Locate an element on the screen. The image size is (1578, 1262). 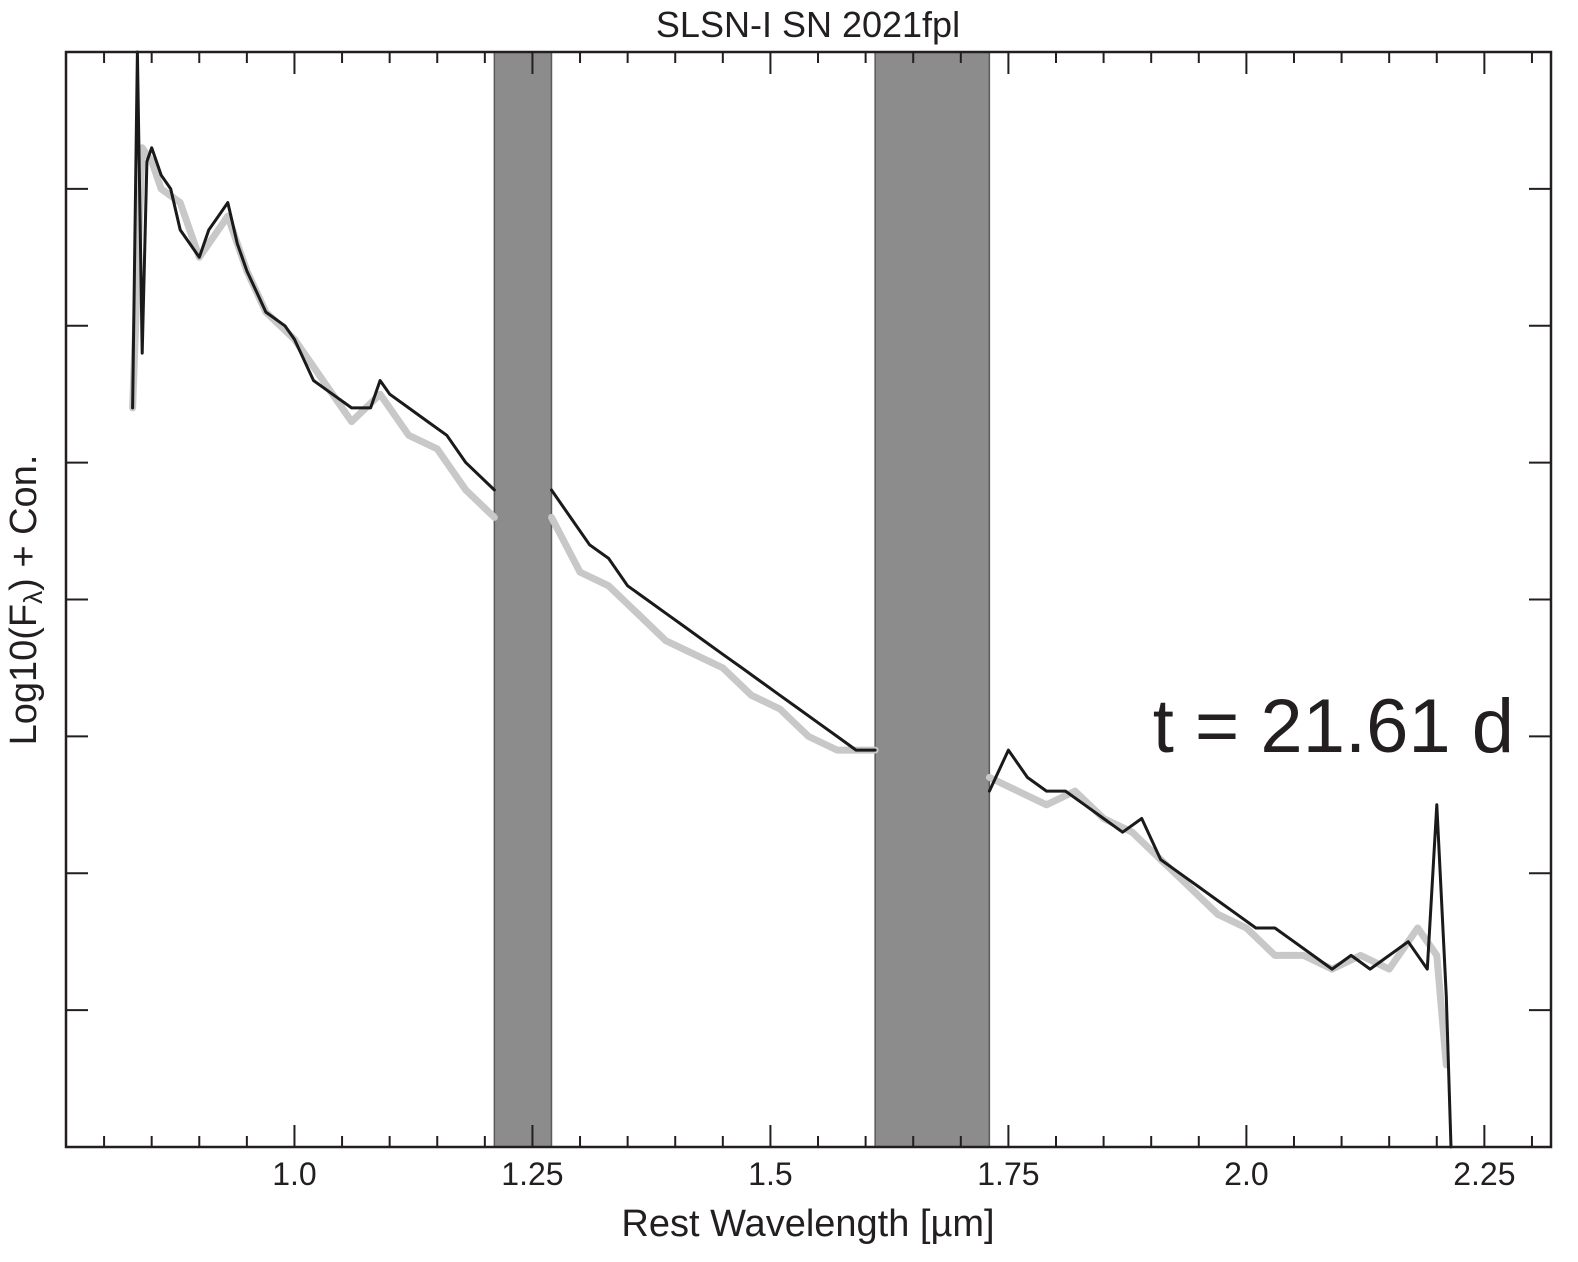
y-axis-label-subscript: λ is located at coordinates (33, 597).